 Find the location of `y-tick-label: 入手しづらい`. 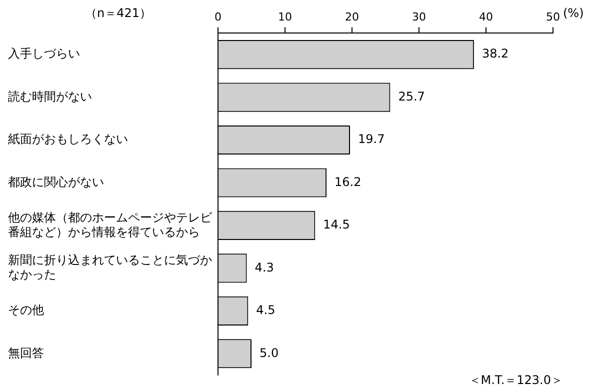

y-tick-label: 入手しづらい is located at coordinates (44, 53).